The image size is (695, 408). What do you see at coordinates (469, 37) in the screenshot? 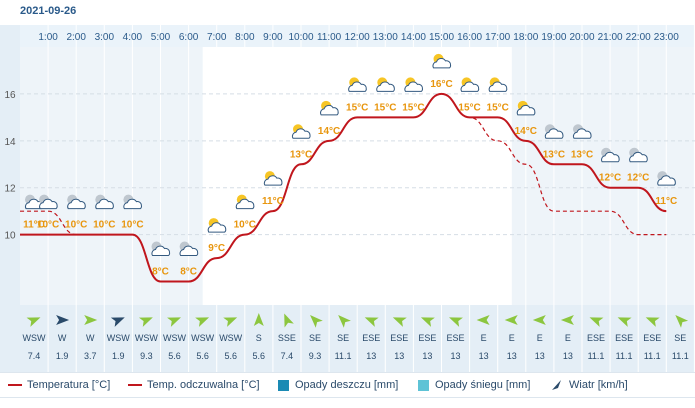
I see `hour-label: 16:00` at bounding box center [469, 37].